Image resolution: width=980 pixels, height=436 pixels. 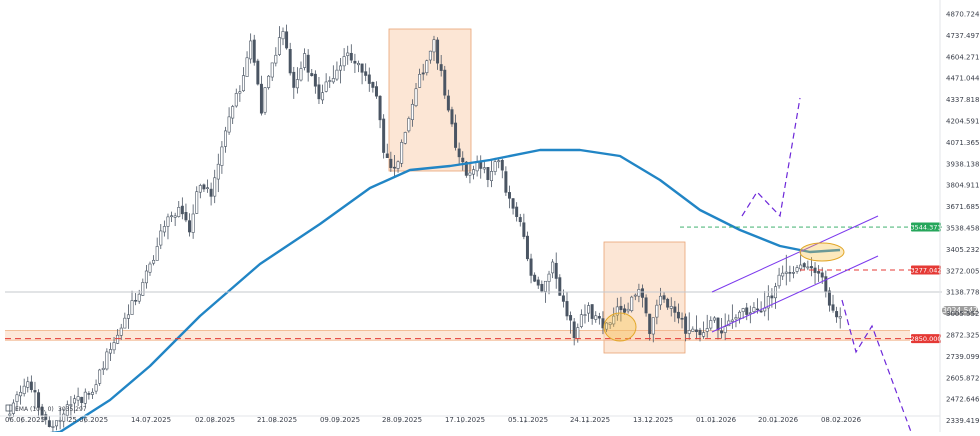 I want to click on x-tick-label: 05.11.2025, so click(x=528, y=420).